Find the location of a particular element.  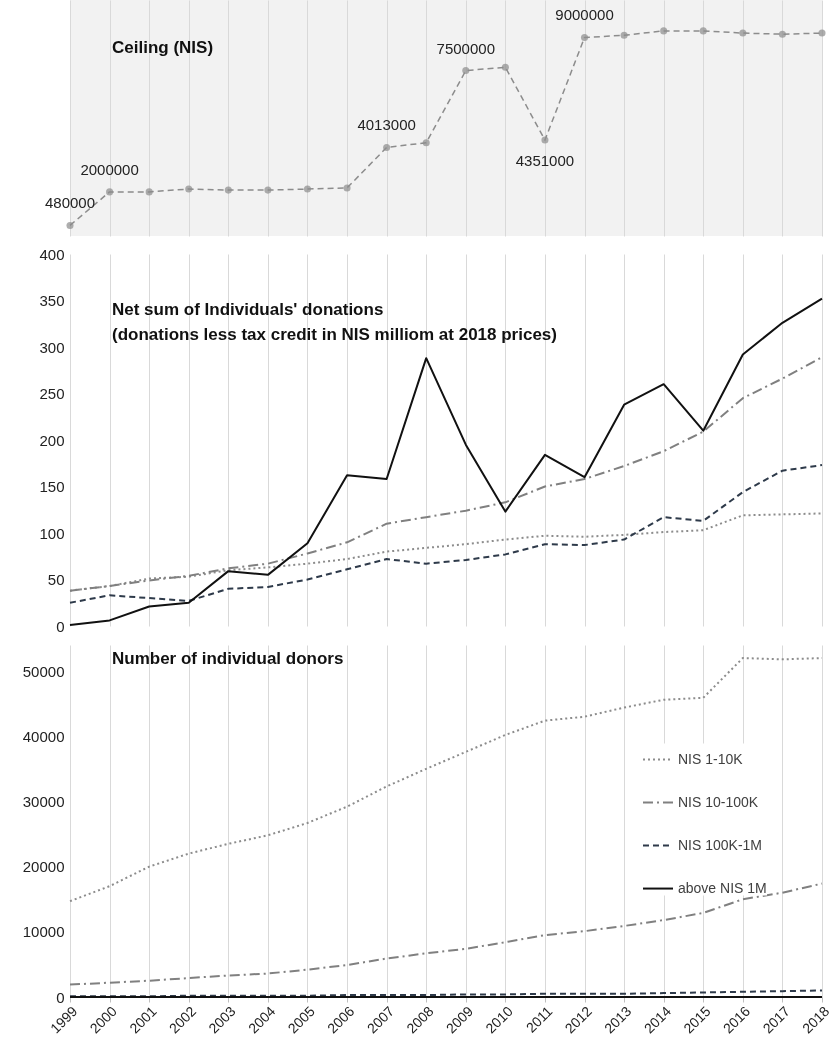

legend-label: NIS 1-10K is located at coordinates (711, 758).